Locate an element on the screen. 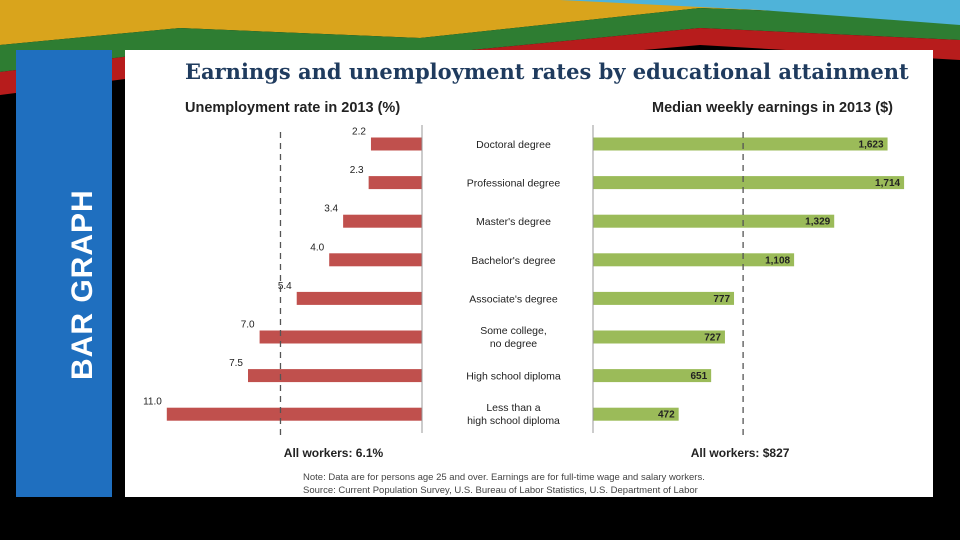  earnings-label: 1,108 is located at coordinates (777, 260).